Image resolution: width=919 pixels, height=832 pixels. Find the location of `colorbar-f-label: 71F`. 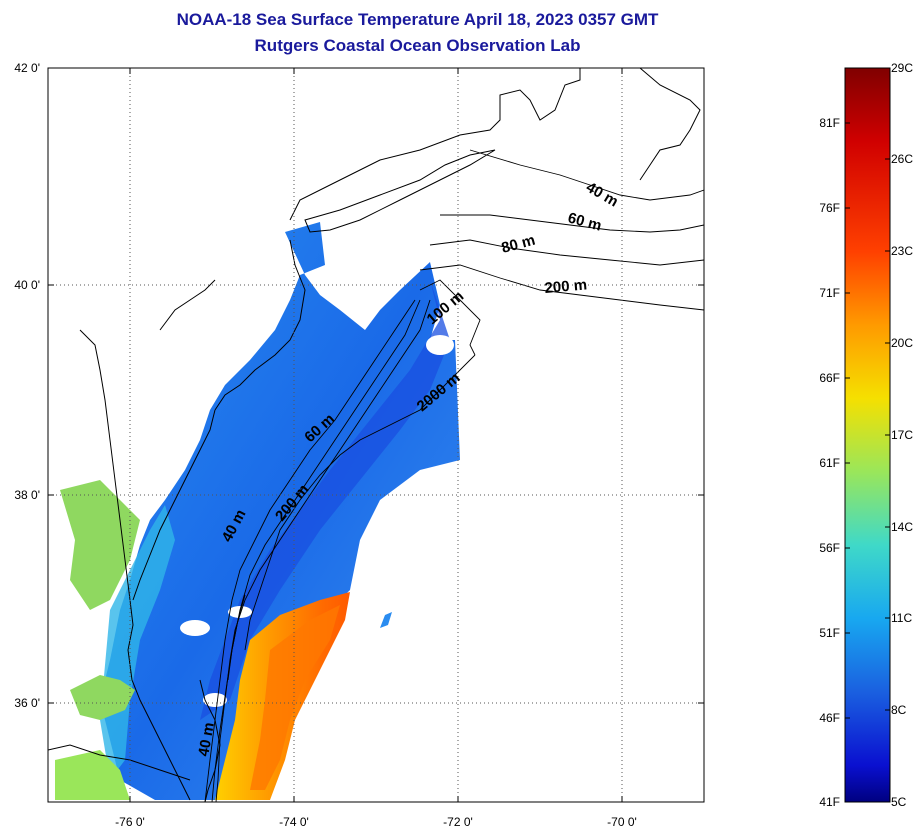

colorbar-f-label: 71F is located at coordinates (829, 293).